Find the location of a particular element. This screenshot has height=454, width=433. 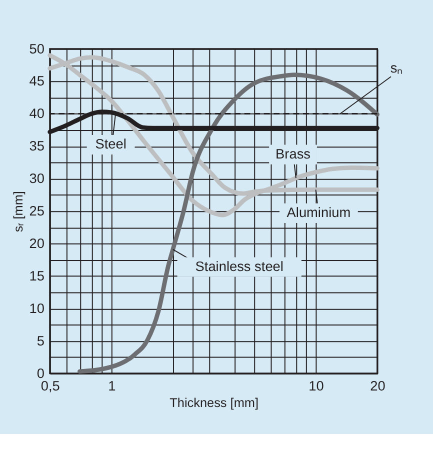

y-tick-label: 35 is located at coordinates (37, 146).